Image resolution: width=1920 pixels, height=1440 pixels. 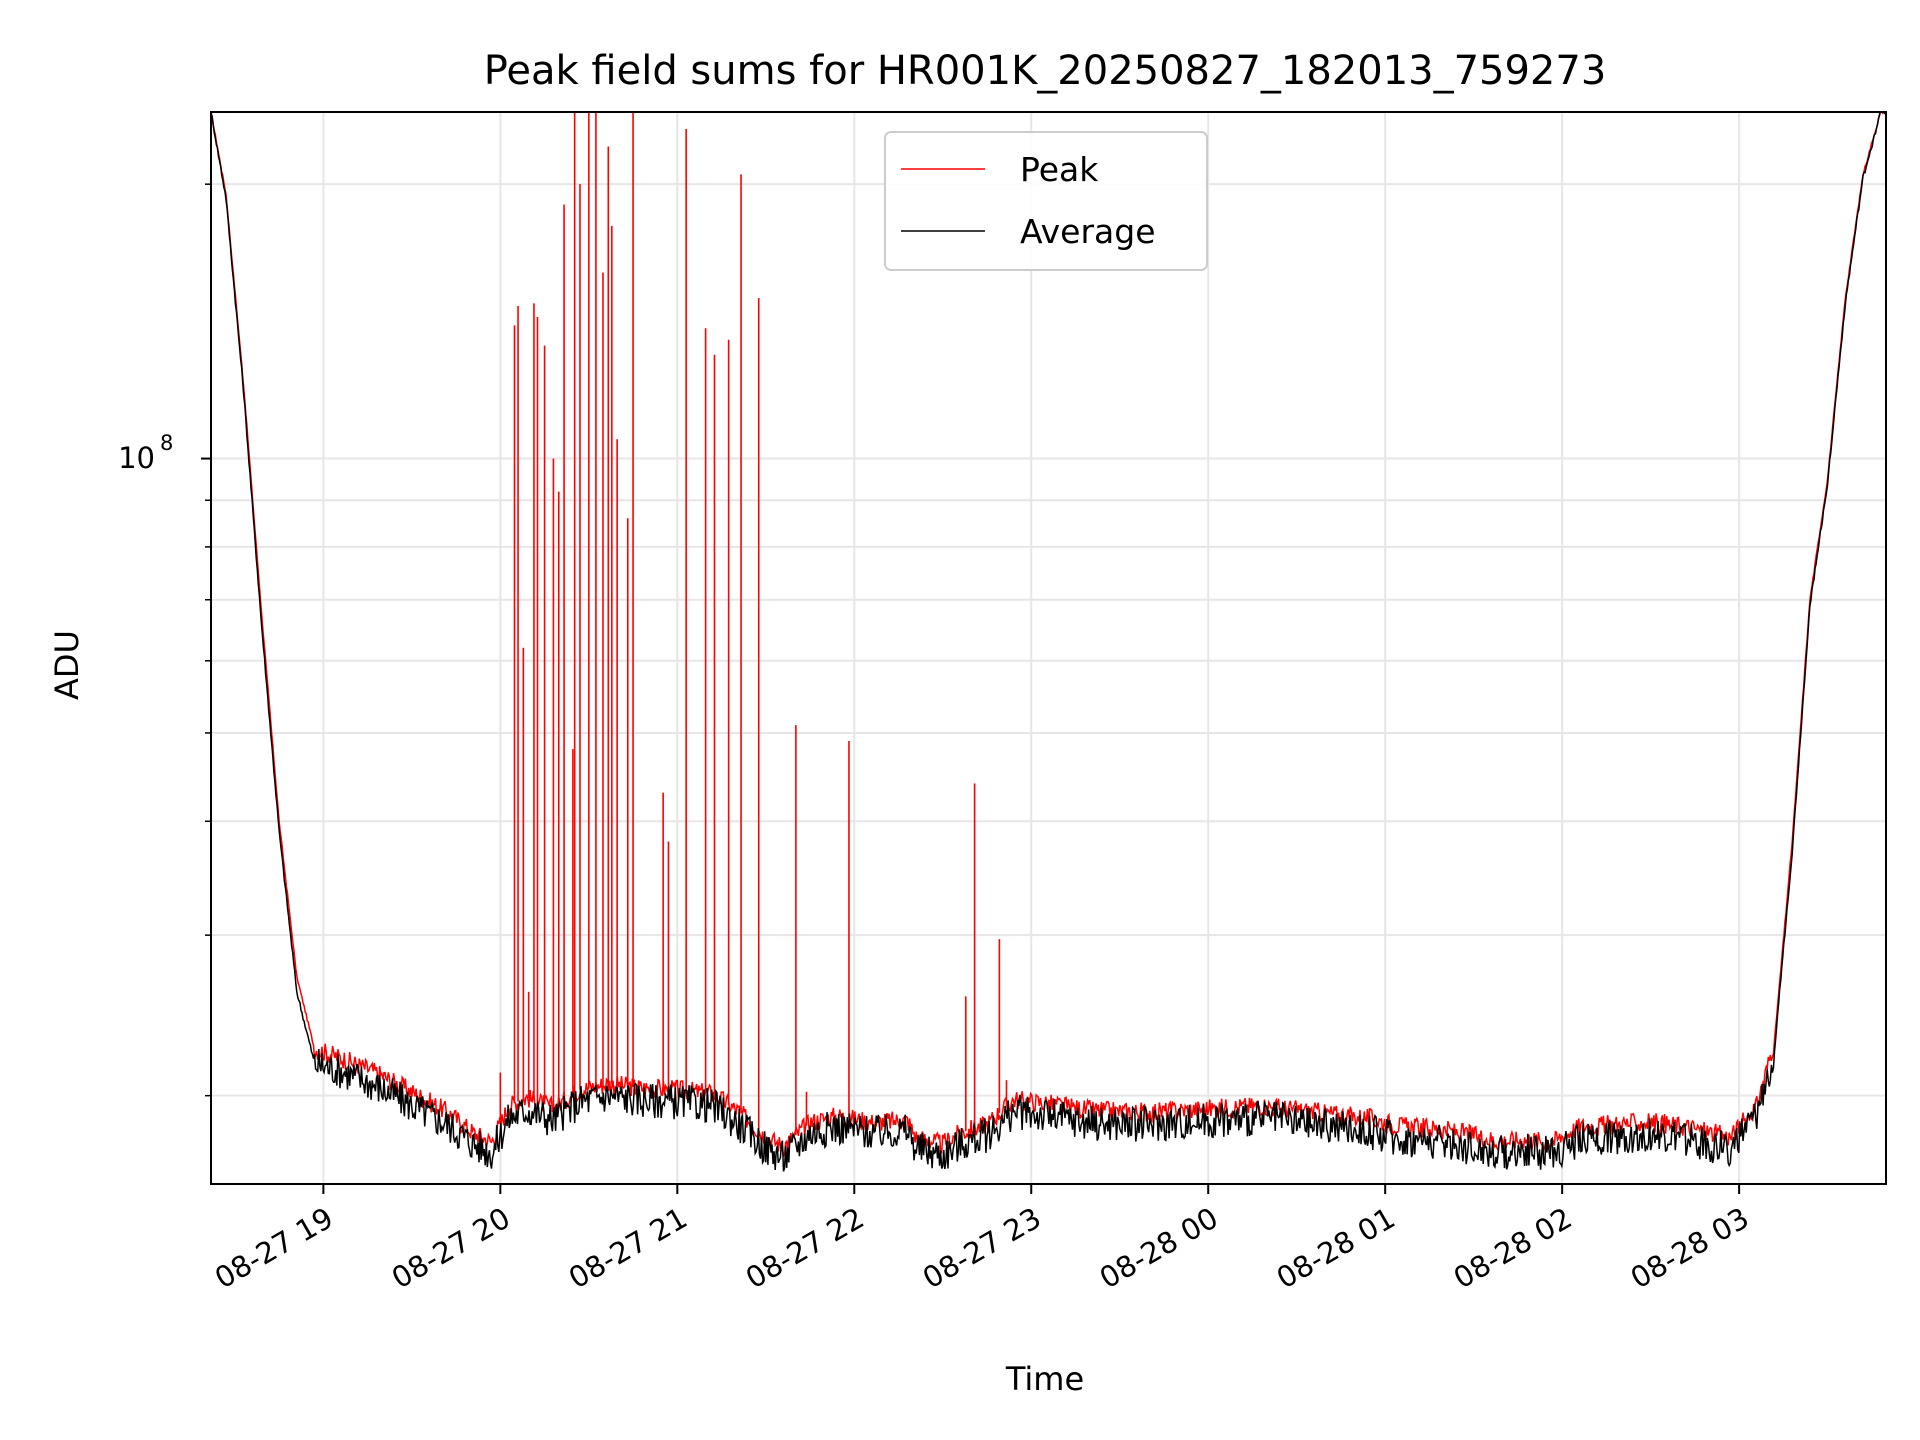 I want to click on legend-average-label: Average, so click(x=1088, y=231).